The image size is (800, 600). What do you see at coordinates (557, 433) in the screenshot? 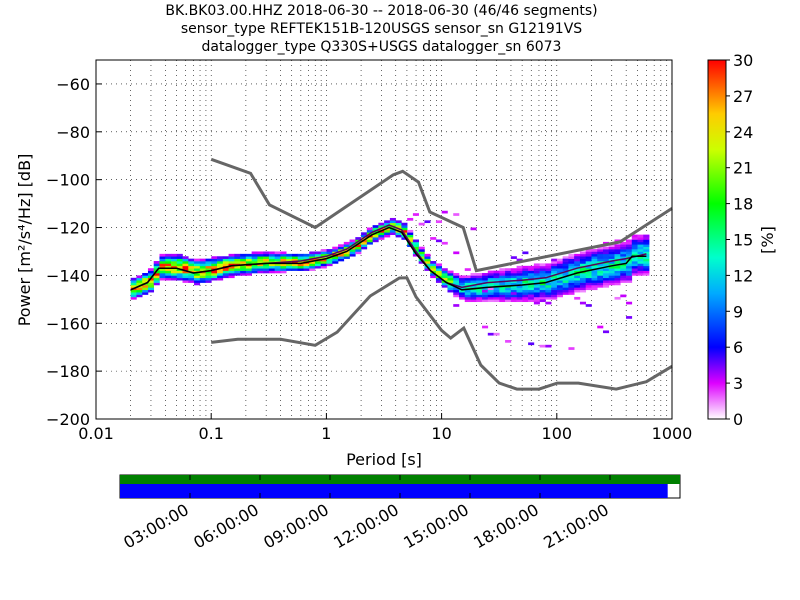
I see `x-tick-label: 100` at bounding box center [557, 433].